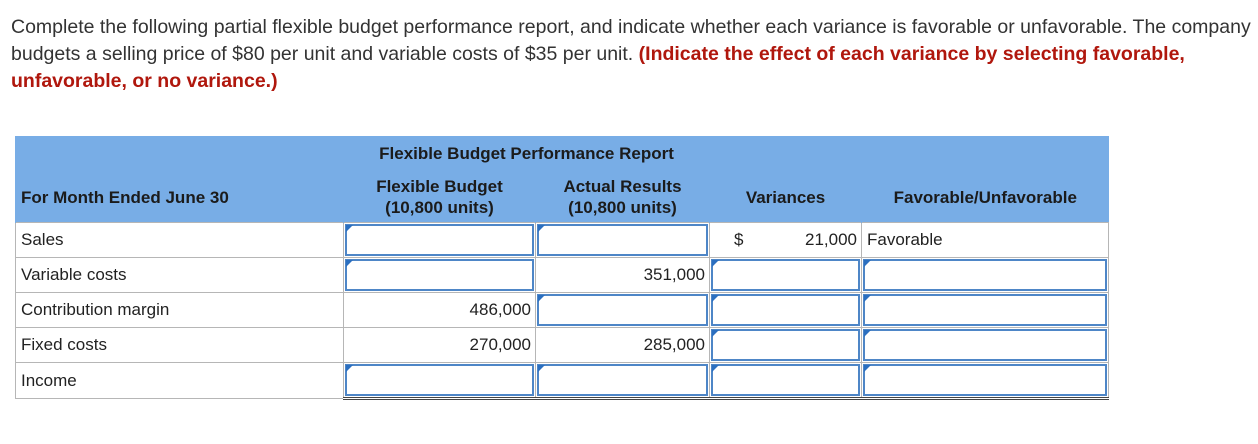 The image size is (1258, 444). I want to click on flexible-budget-title: Flexible Budget, so click(439, 186).